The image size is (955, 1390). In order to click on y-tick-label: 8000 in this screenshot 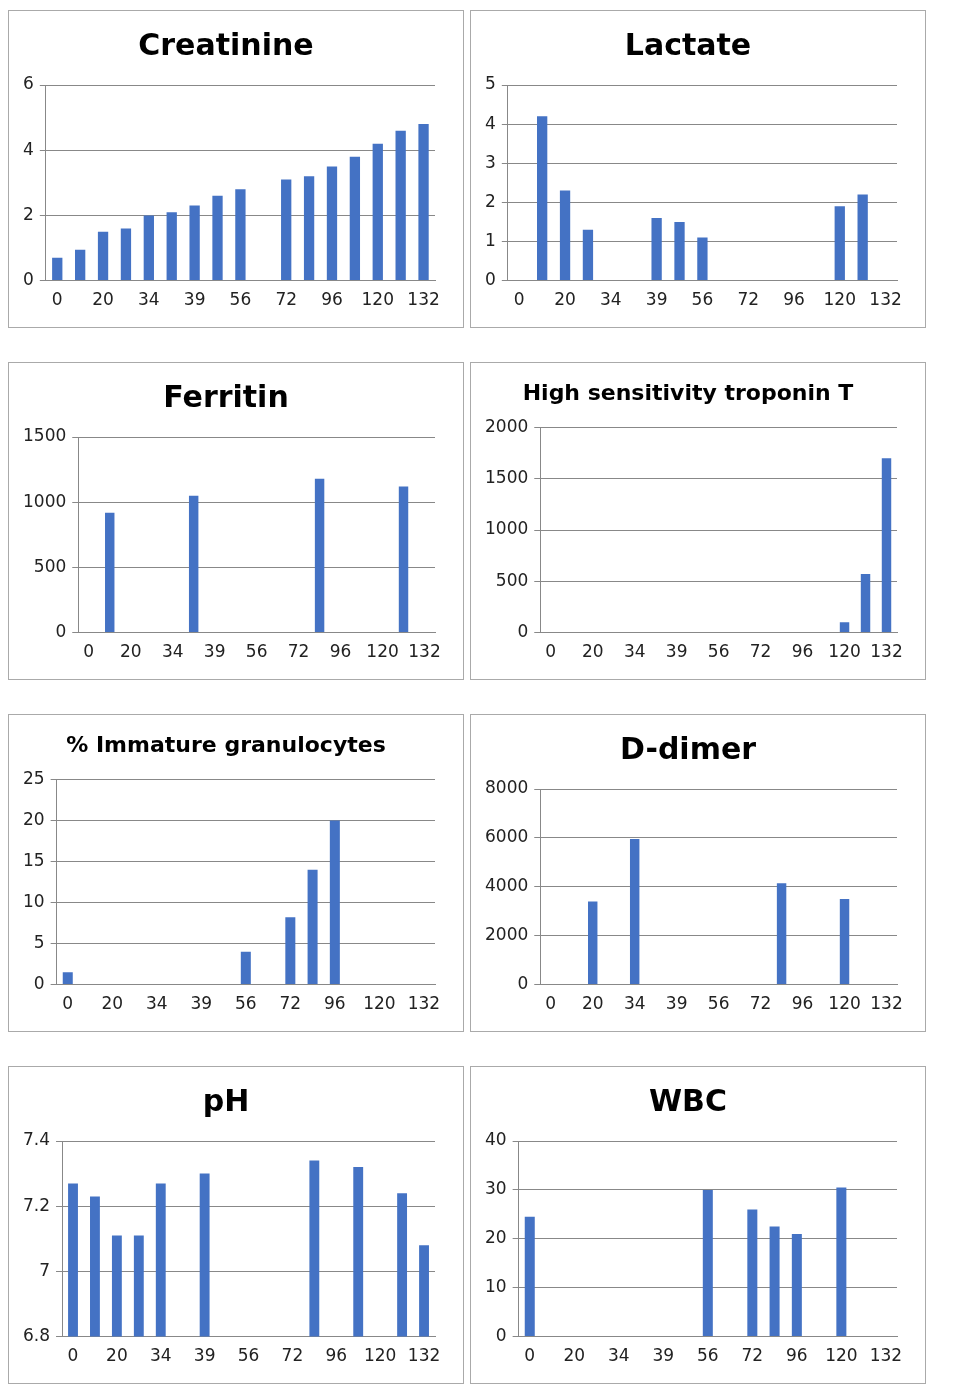, I will do `click(507, 787)`.